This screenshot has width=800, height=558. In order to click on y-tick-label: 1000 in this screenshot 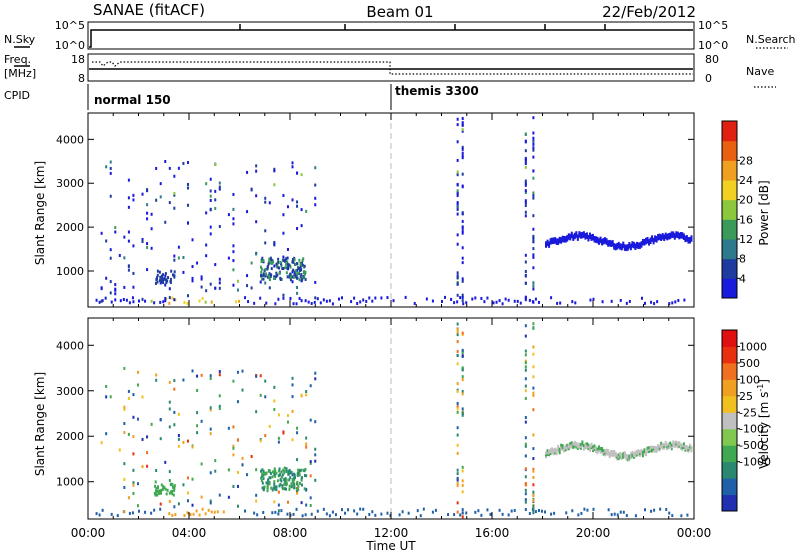, I will do `click(70, 271)`.